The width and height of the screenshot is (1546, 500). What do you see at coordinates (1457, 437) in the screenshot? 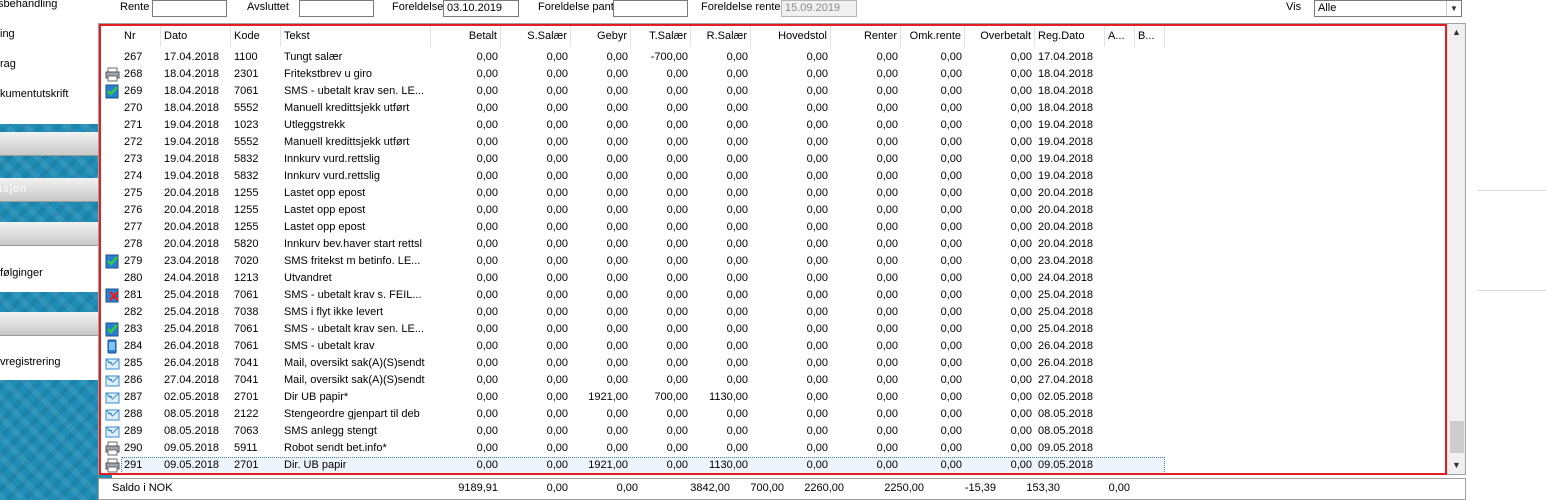
I see `scrollbar-thumb` at bounding box center [1457, 437].